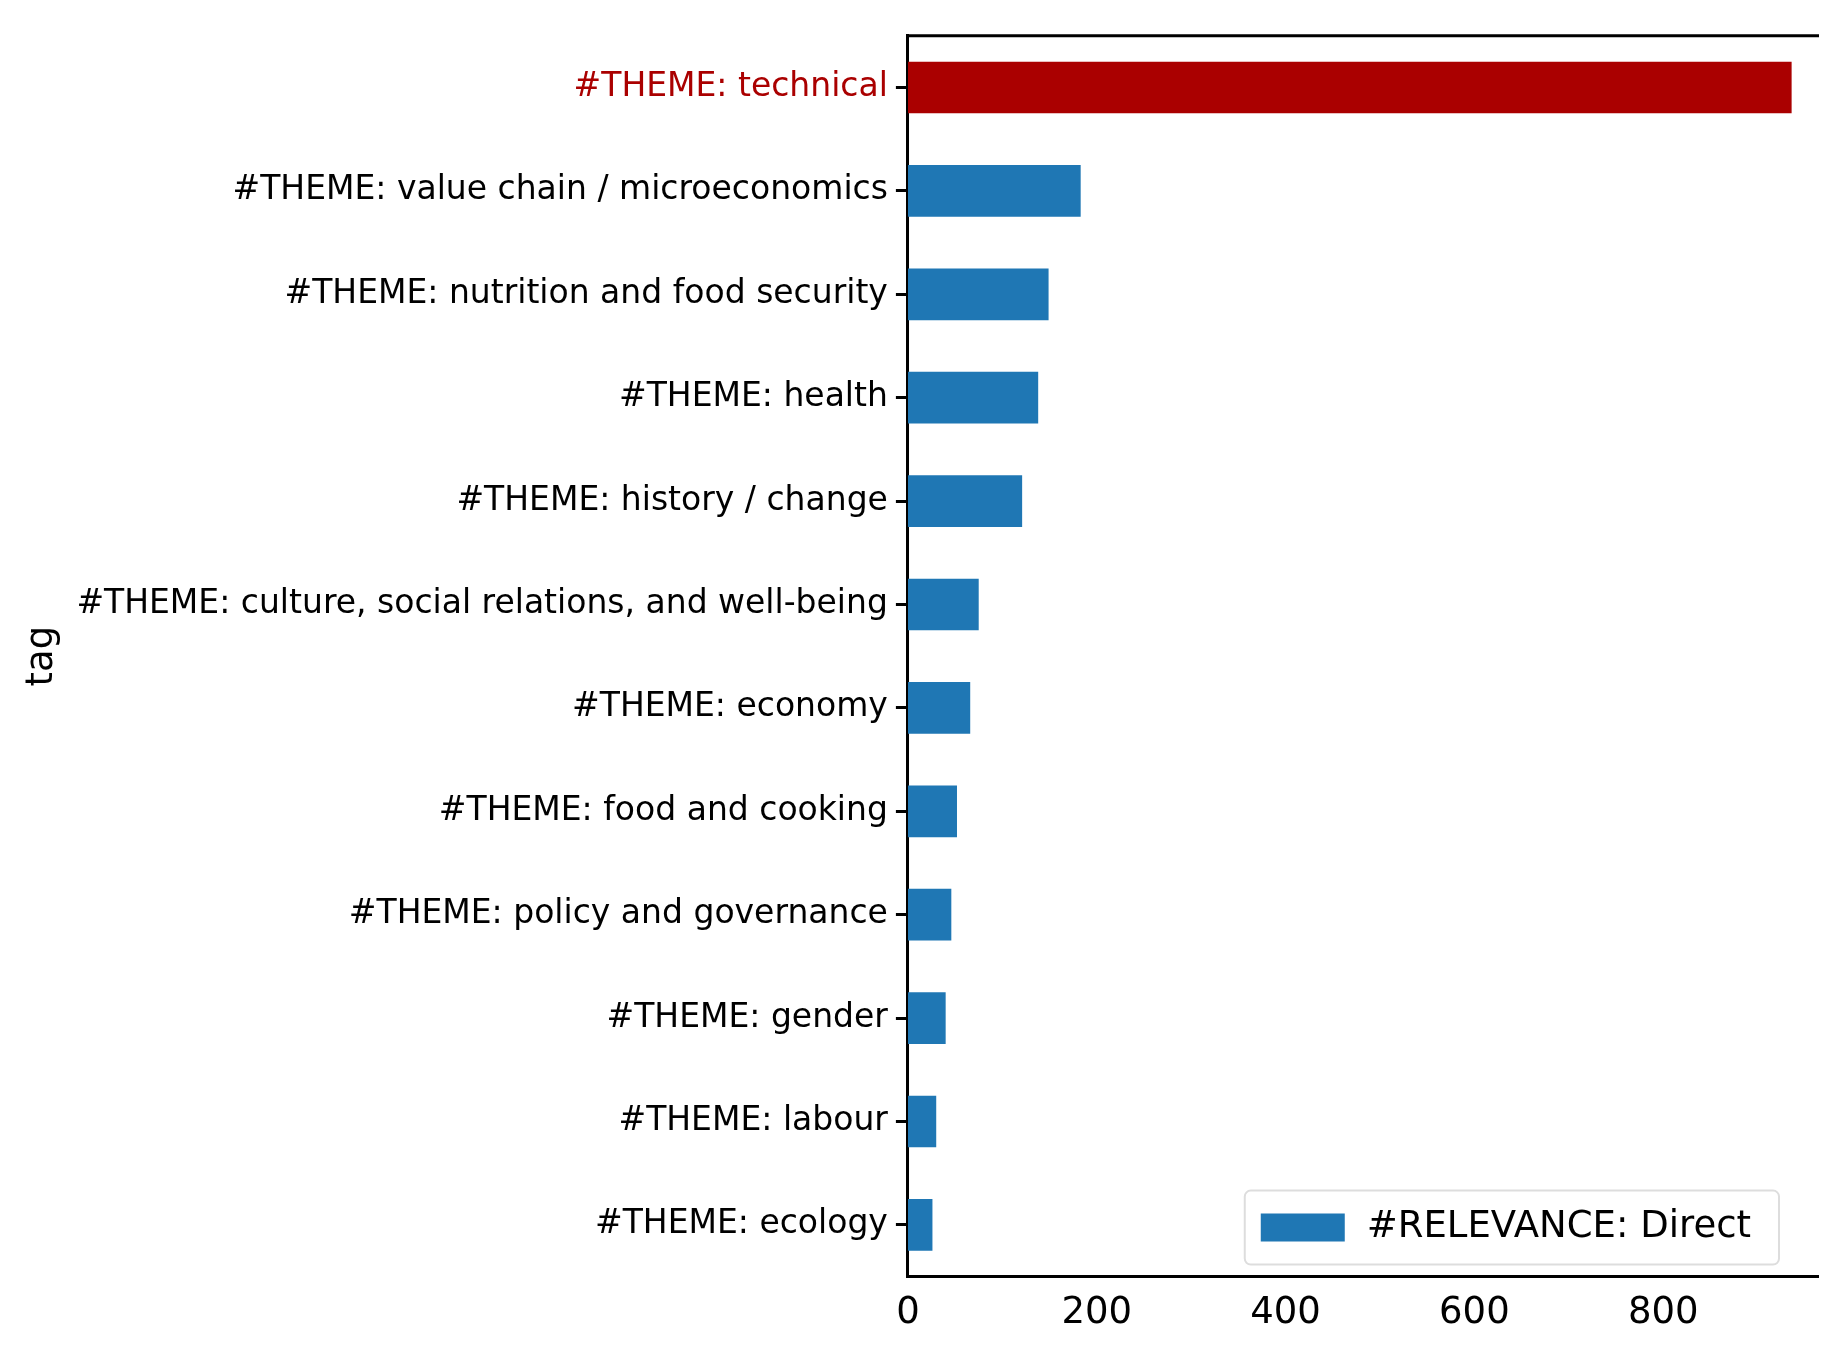 The width and height of the screenshot is (1827, 1353). Describe the element at coordinates (663, 808) in the screenshot. I see `y-tick-label: #THEME: food and cooking` at that location.